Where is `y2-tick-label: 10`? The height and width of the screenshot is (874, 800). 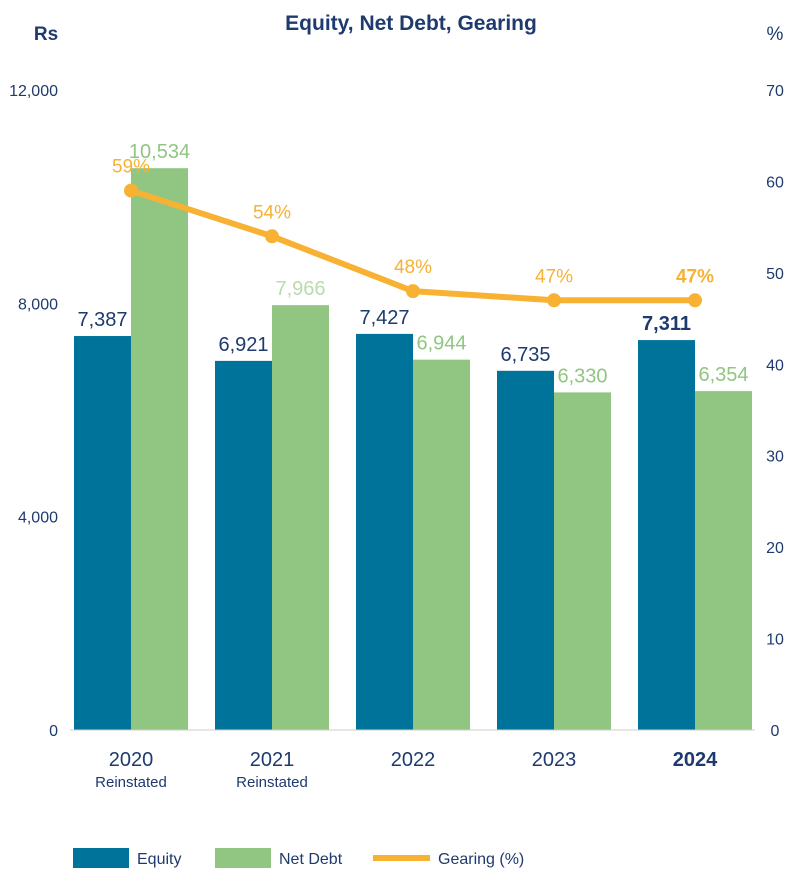 y2-tick-label: 10 is located at coordinates (775, 640).